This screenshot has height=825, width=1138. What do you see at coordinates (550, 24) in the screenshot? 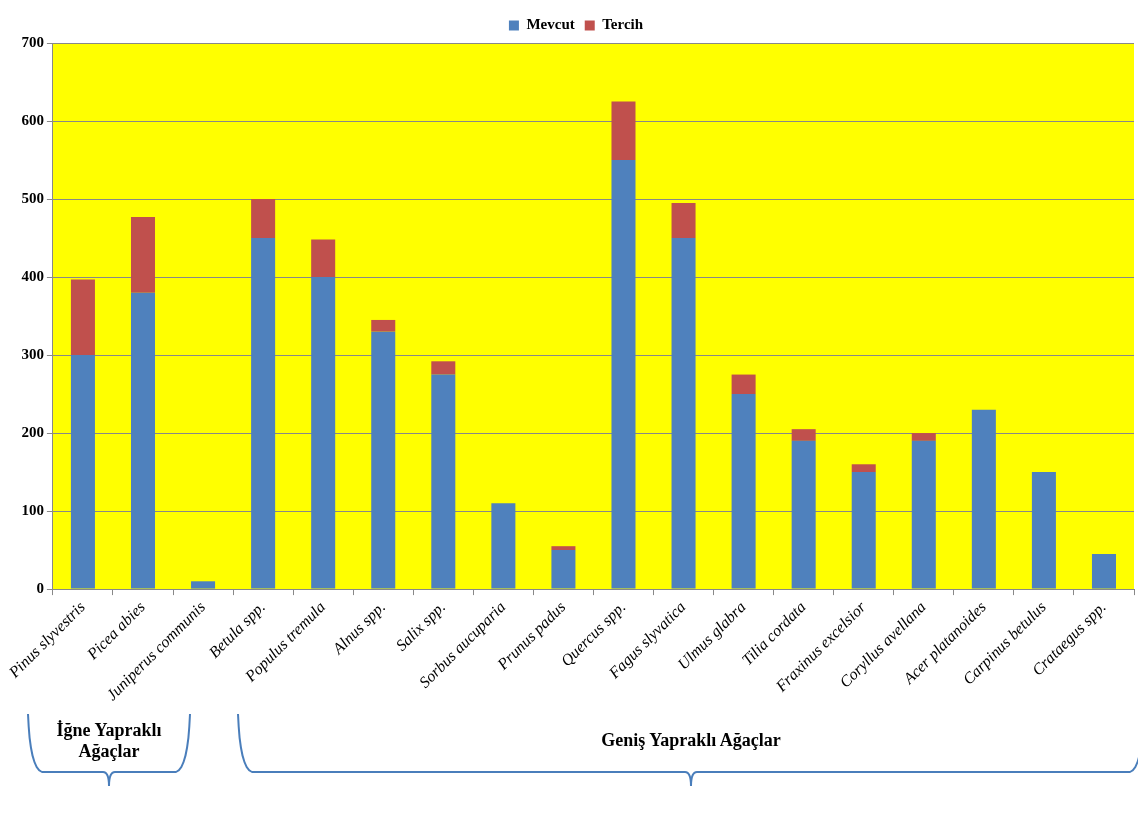
I see `legend-label: Mevcut` at bounding box center [550, 24].